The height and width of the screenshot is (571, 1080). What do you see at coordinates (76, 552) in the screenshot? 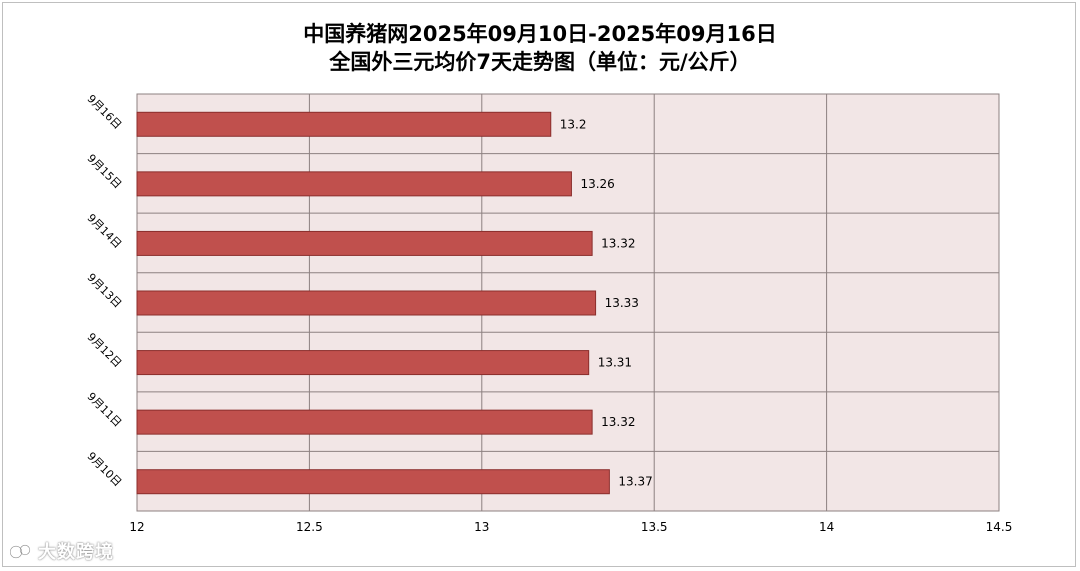
I see `watermark-text: 大数跨境` at bounding box center [76, 552].